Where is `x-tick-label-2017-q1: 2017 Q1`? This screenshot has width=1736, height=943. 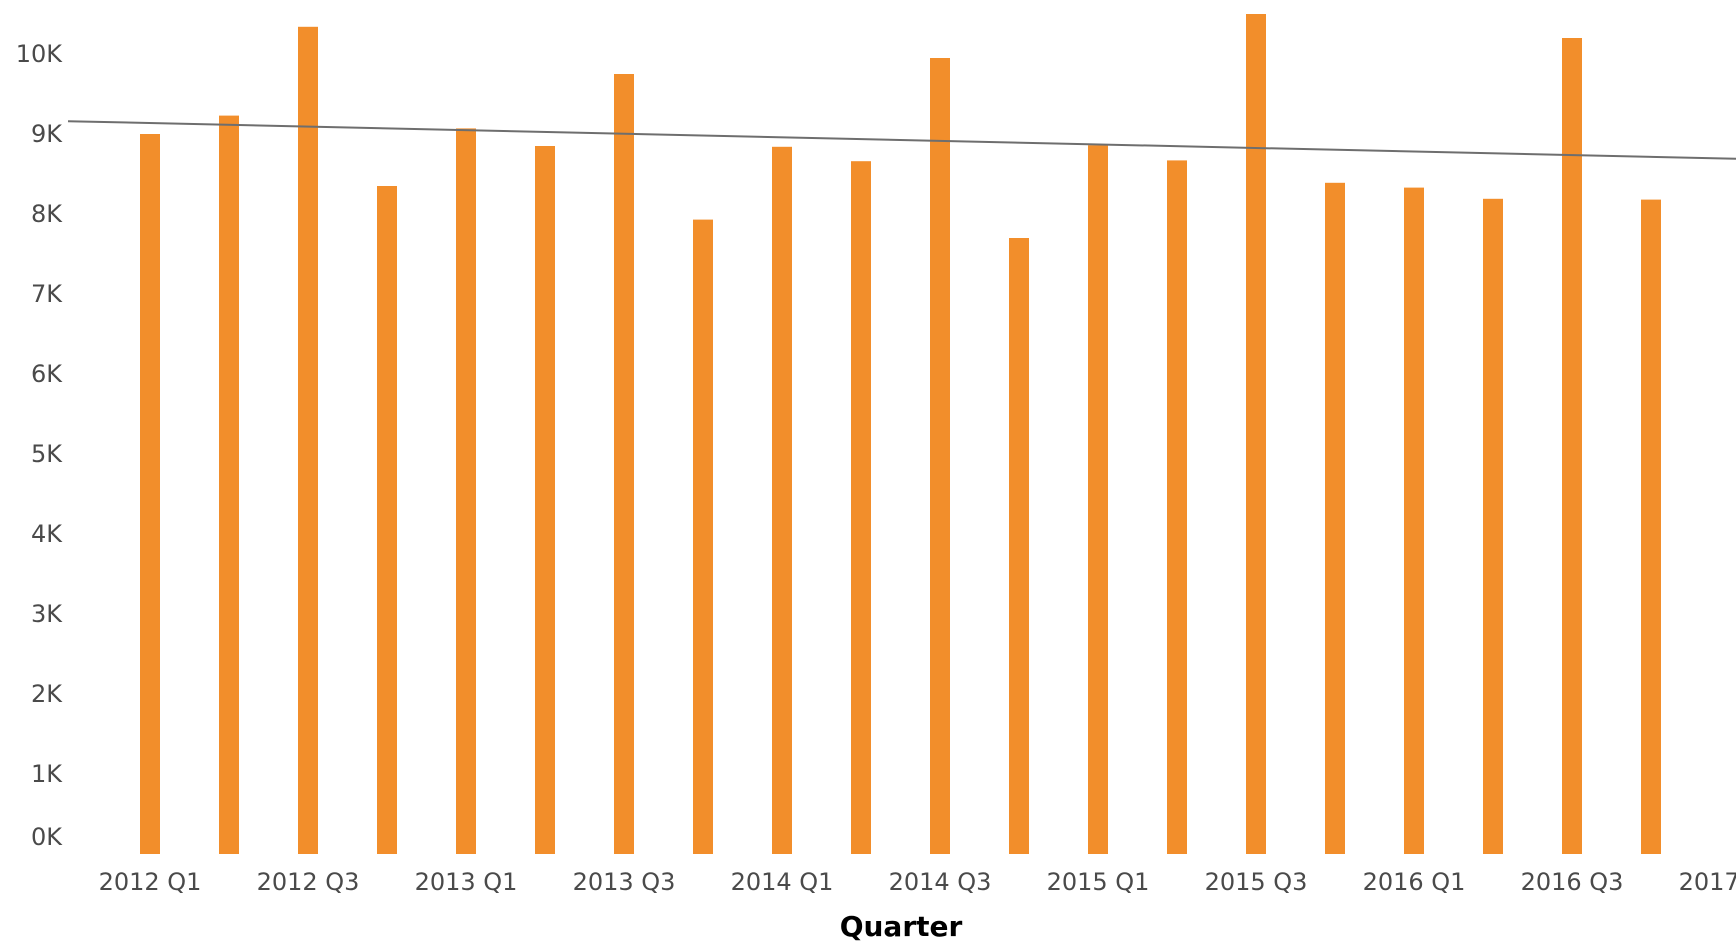 x-tick-label-2017-q1: 2017 Q1 is located at coordinates (1707, 882).